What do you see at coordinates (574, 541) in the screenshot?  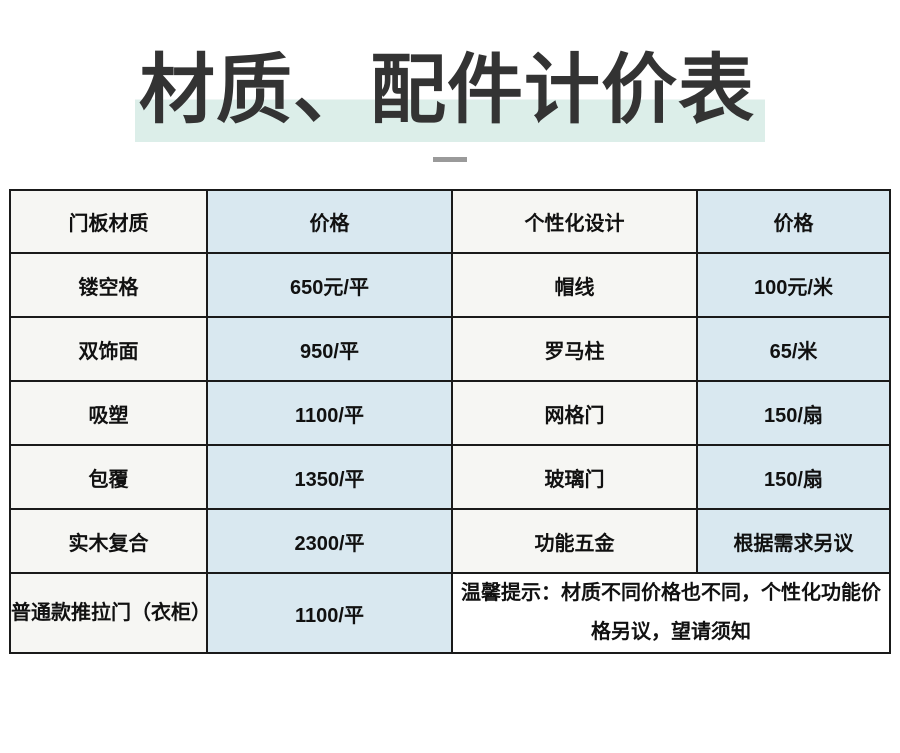 I see `cell-design: 功能五金` at bounding box center [574, 541].